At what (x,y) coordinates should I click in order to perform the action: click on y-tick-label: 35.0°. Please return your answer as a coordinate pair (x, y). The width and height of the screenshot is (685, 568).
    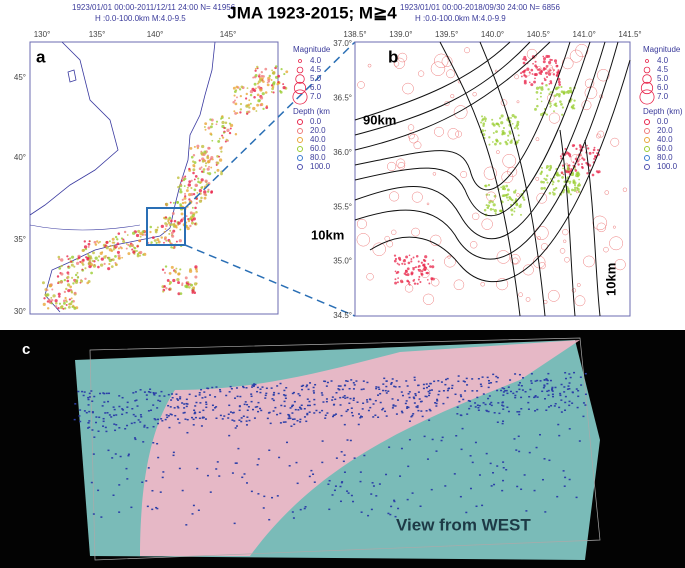
    Looking at the image, I should click on (342, 261).